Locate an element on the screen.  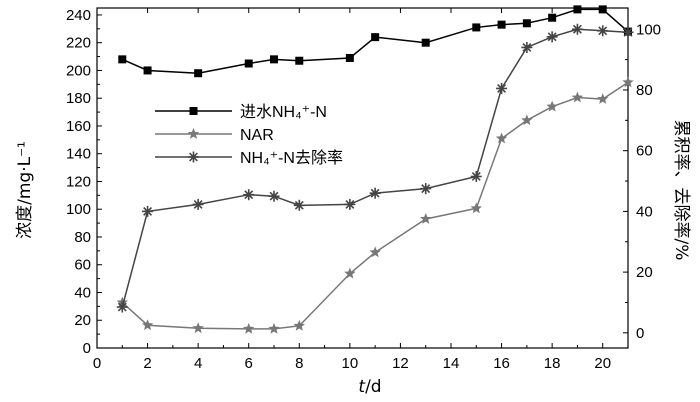
x-tick-label: 20 is located at coordinates (602, 363).